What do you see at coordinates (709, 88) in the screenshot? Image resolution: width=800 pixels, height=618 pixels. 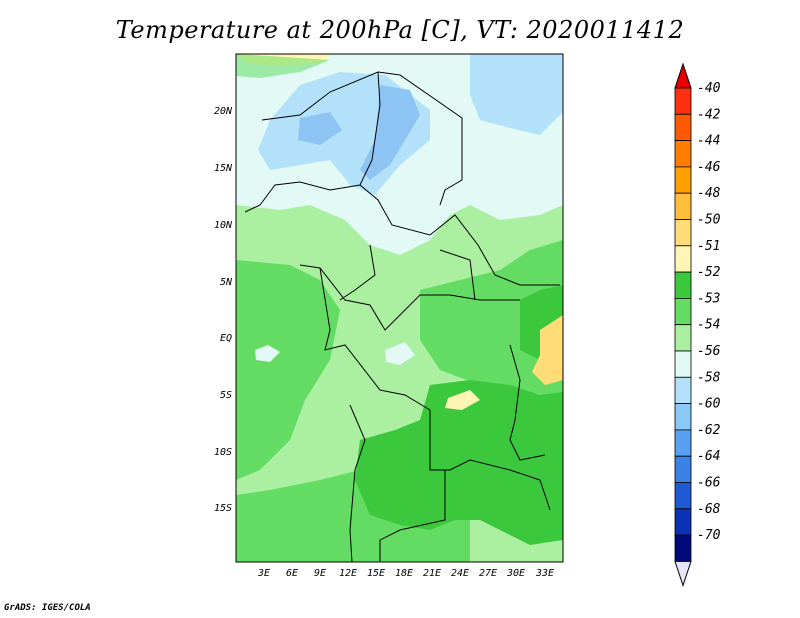 I see `colorbar-label: -40` at bounding box center [709, 88].